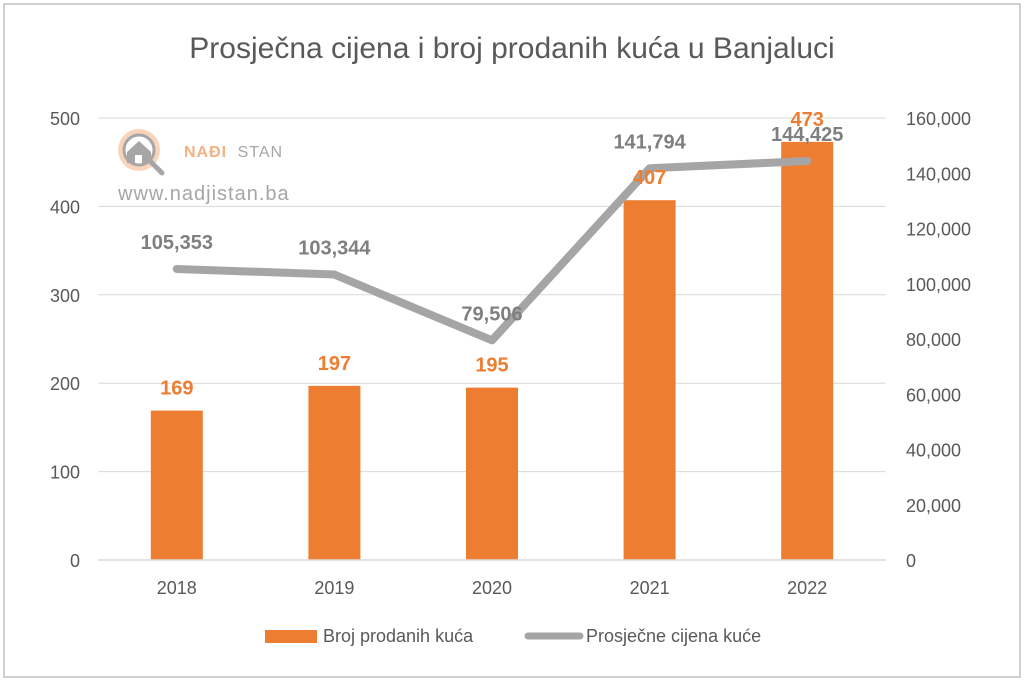  What do you see at coordinates (938, 230) in the screenshot?
I see `y-right-tick-label: 120,000` at bounding box center [938, 230].